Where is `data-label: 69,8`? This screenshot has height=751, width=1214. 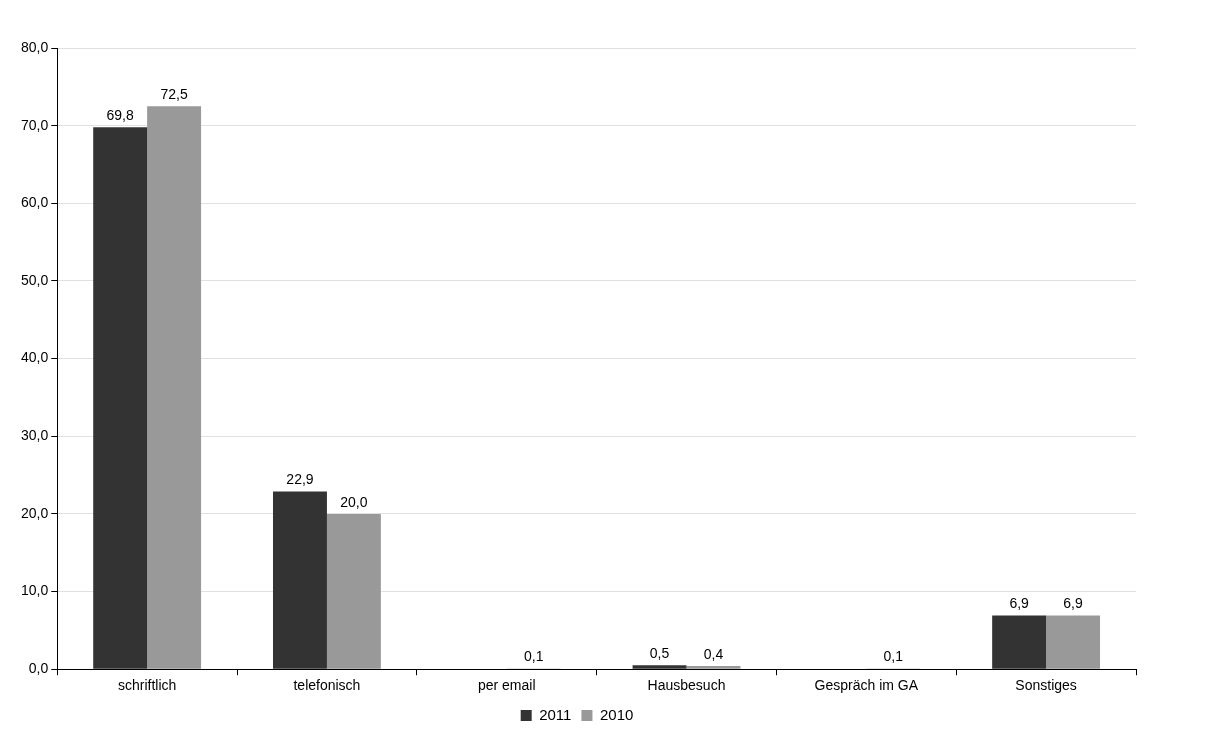 data-label: 69,8 is located at coordinates (120, 115).